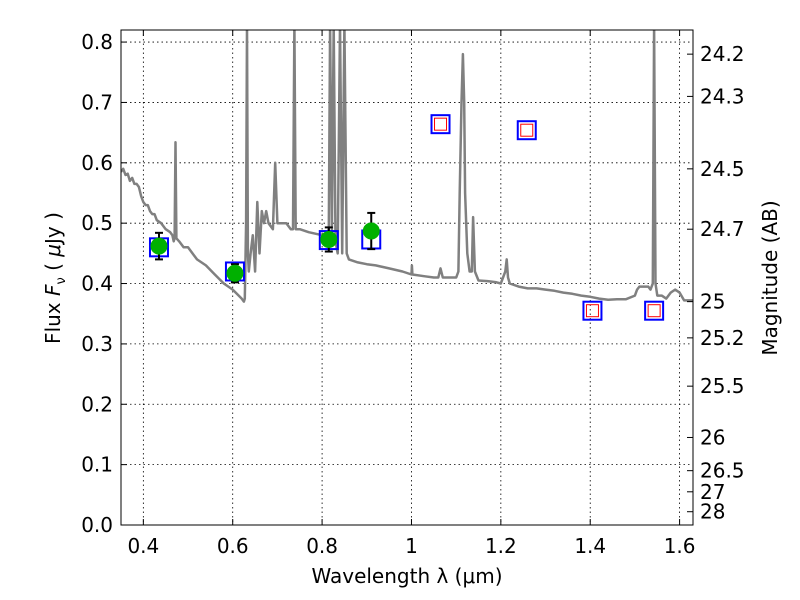 The image size is (800, 600). I want to click on x-tick-label: 1, so click(411, 546).